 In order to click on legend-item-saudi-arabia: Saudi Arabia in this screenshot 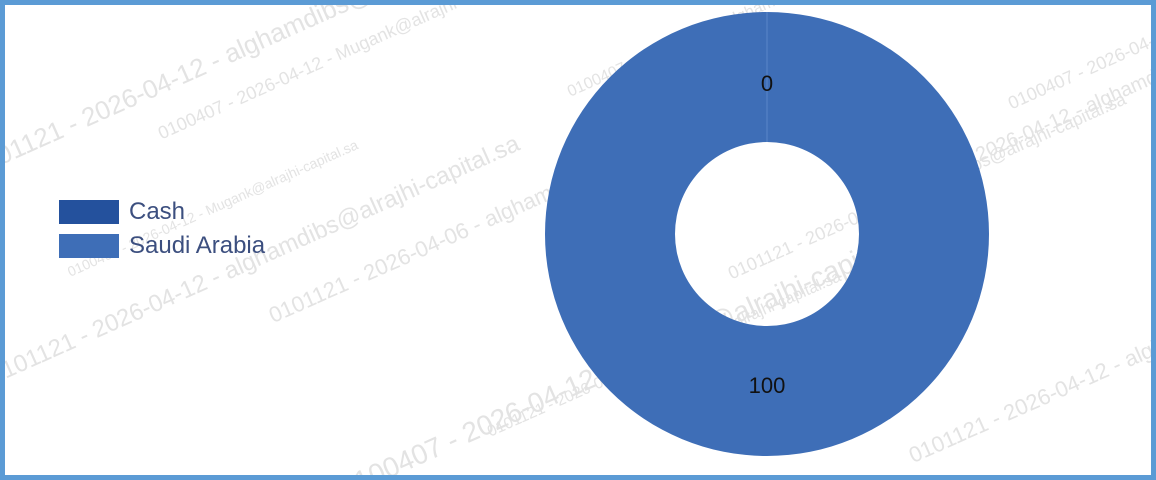, I will do `click(162, 246)`.